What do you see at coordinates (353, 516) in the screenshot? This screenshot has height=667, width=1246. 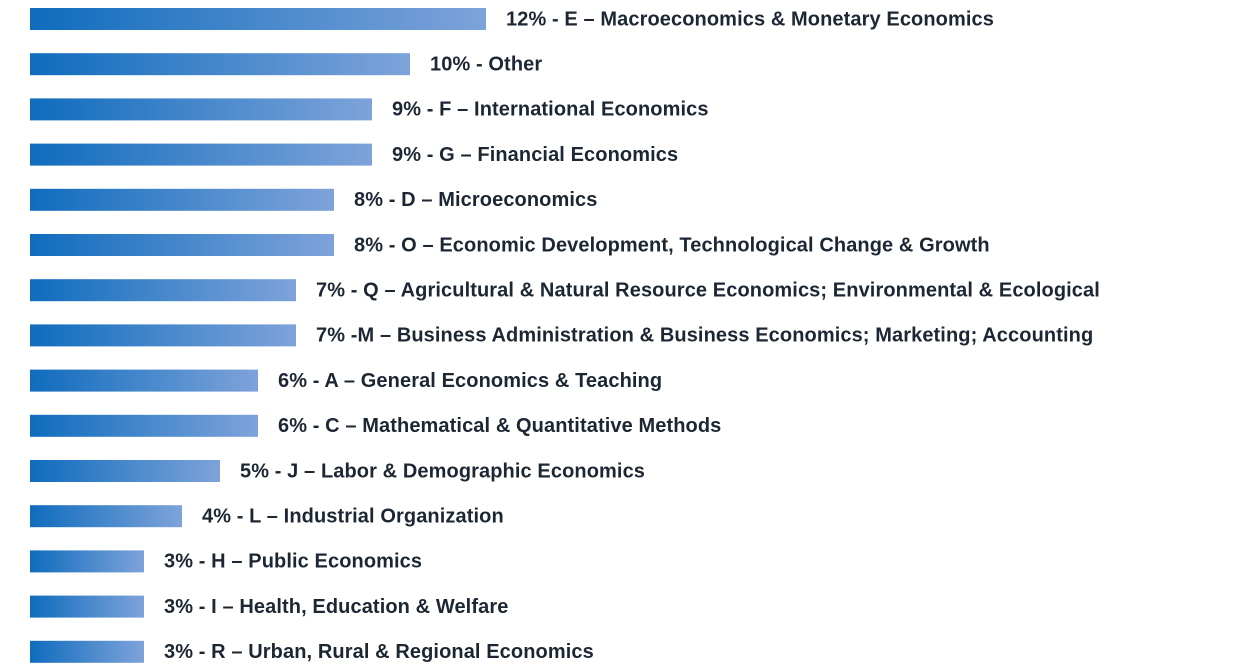 I see `bar-label: 4% - L – Industrial Organization` at bounding box center [353, 516].